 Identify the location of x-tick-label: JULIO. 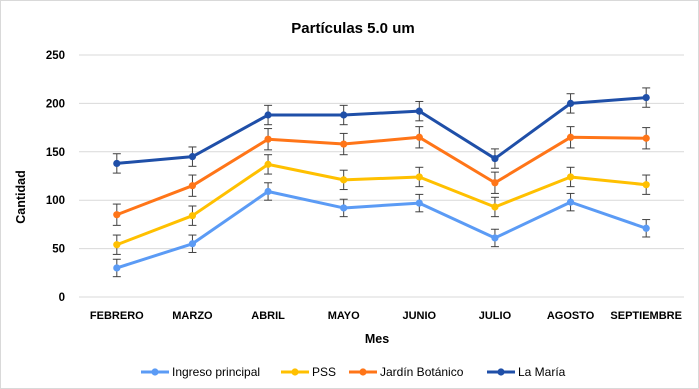
(495, 316).